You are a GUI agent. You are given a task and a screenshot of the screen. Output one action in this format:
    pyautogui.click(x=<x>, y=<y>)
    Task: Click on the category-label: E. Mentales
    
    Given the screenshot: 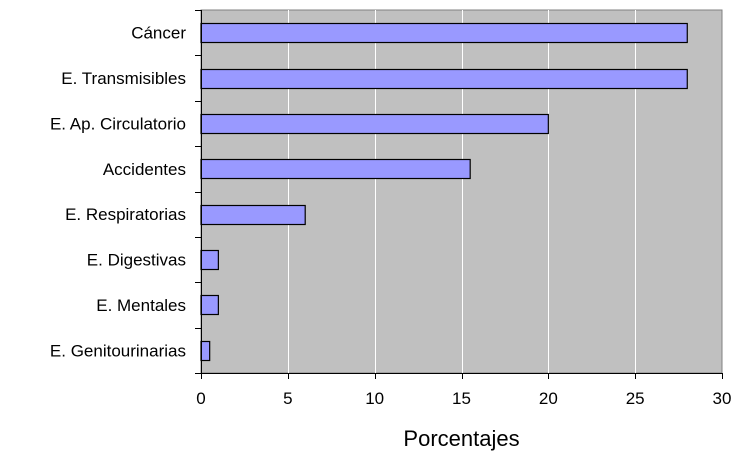 What is the action you would take?
    pyautogui.click(x=141, y=305)
    